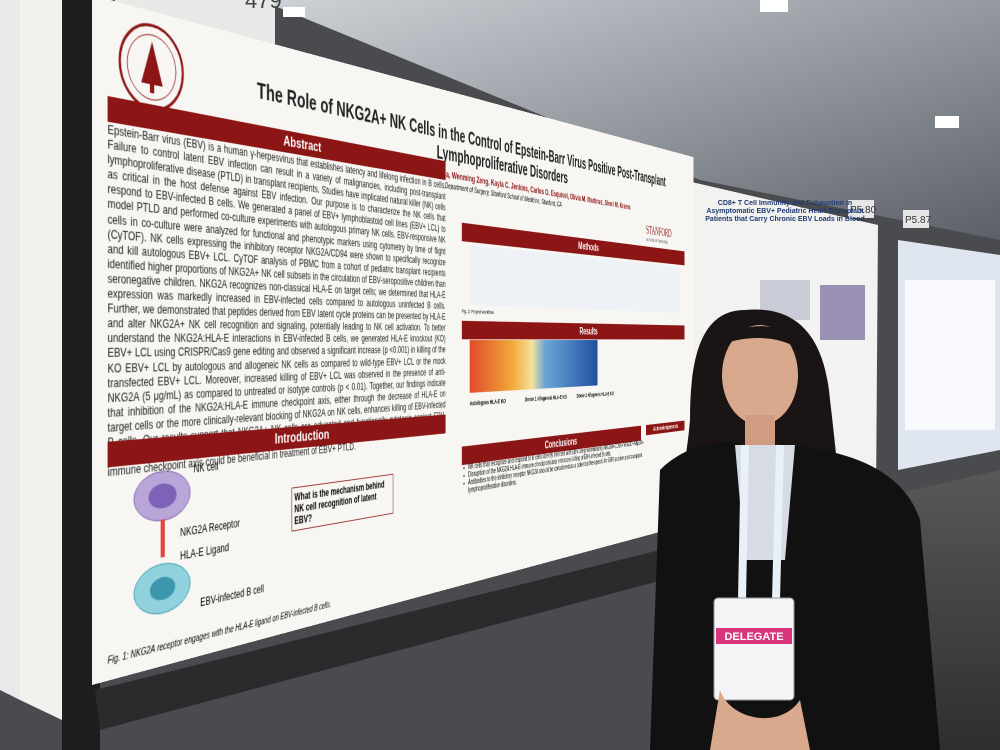 The height and width of the screenshot is (750, 1000). I want to click on university-seal, so click(151, 66).